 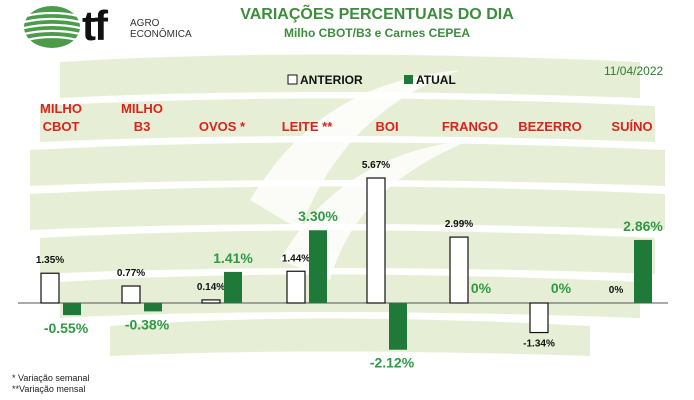 What do you see at coordinates (331, 80) in the screenshot?
I see `legend-label-anterior: ANTERIOR` at bounding box center [331, 80].